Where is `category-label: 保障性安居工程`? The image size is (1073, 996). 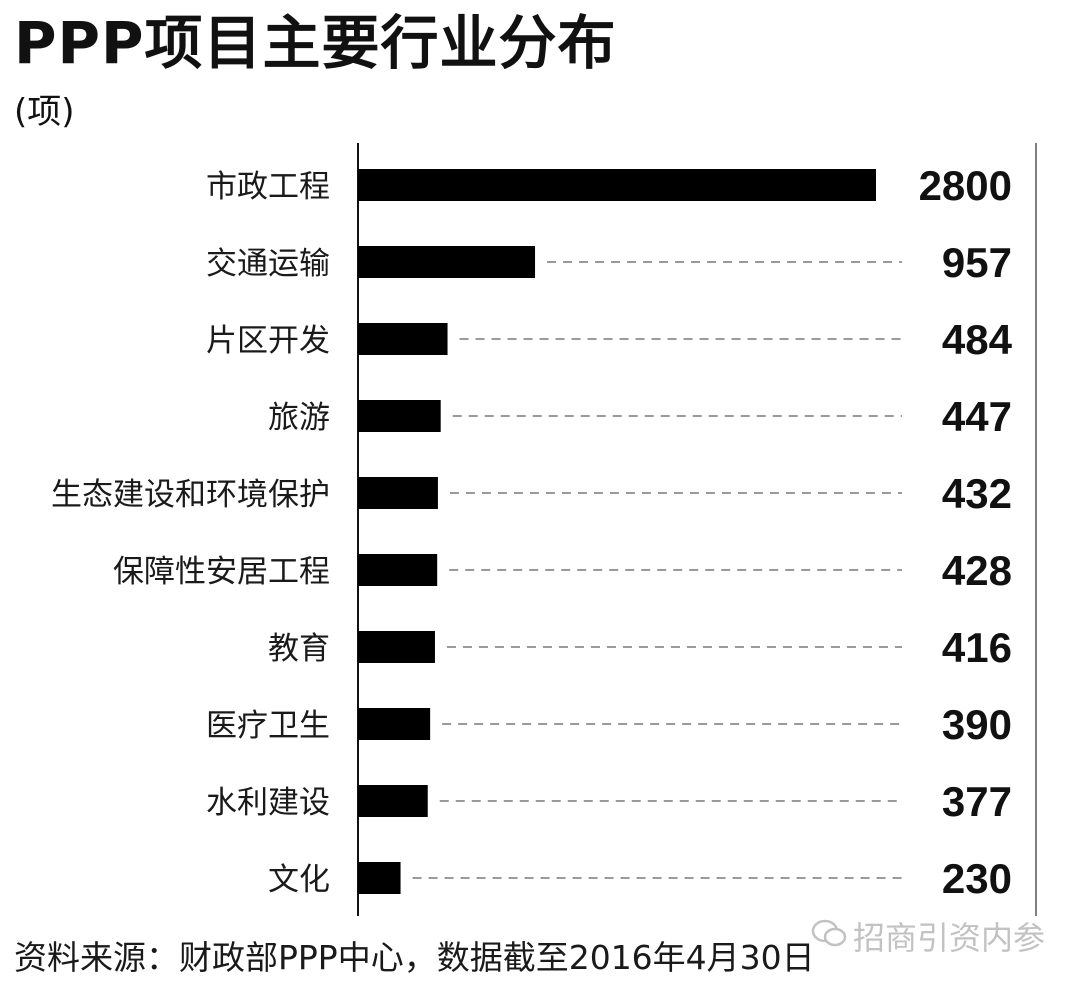
category-label: 保障性安居工程 is located at coordinates (221, 572).